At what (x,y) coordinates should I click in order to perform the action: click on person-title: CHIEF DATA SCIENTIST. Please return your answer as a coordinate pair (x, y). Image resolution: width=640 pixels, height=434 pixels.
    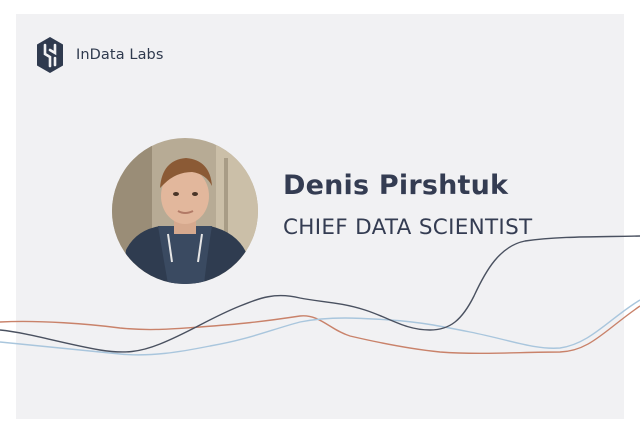
    Looking at the image, I should click on (408, 227).